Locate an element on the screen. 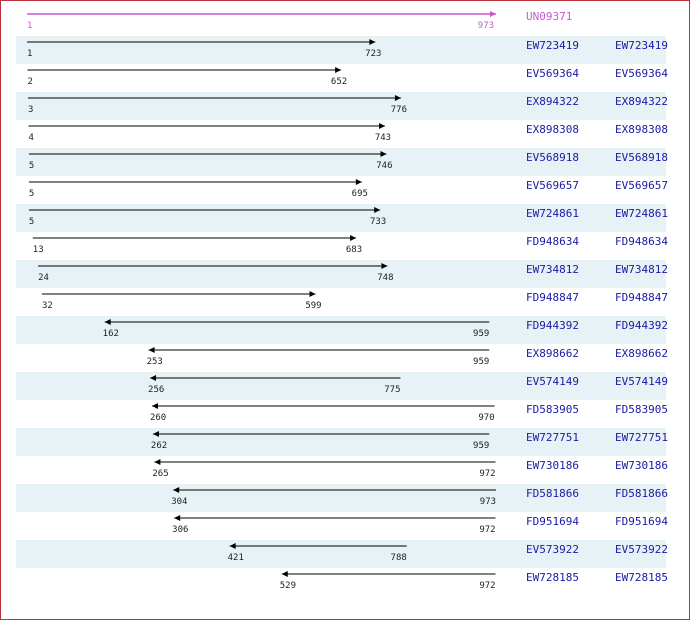 Image resolution: width=690 pixels, height=620 pixels. accession-link: EX894322 is located at coordinates (641, 101).